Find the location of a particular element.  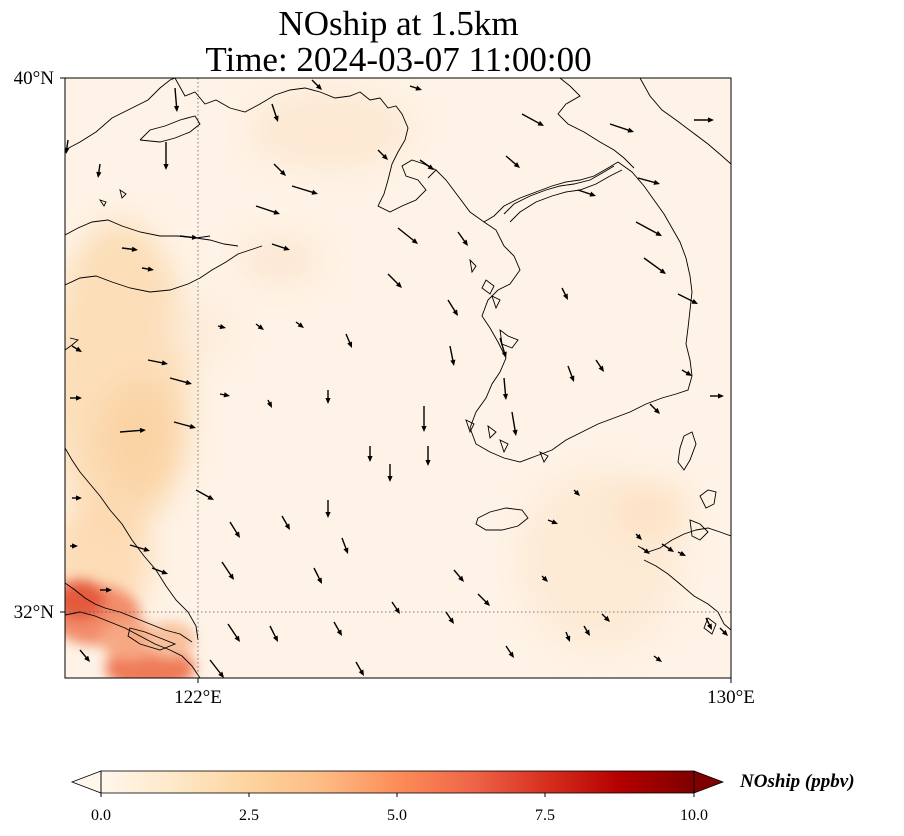

colorbar-tick-1: 2.5 is located at coordinates (249, 815).